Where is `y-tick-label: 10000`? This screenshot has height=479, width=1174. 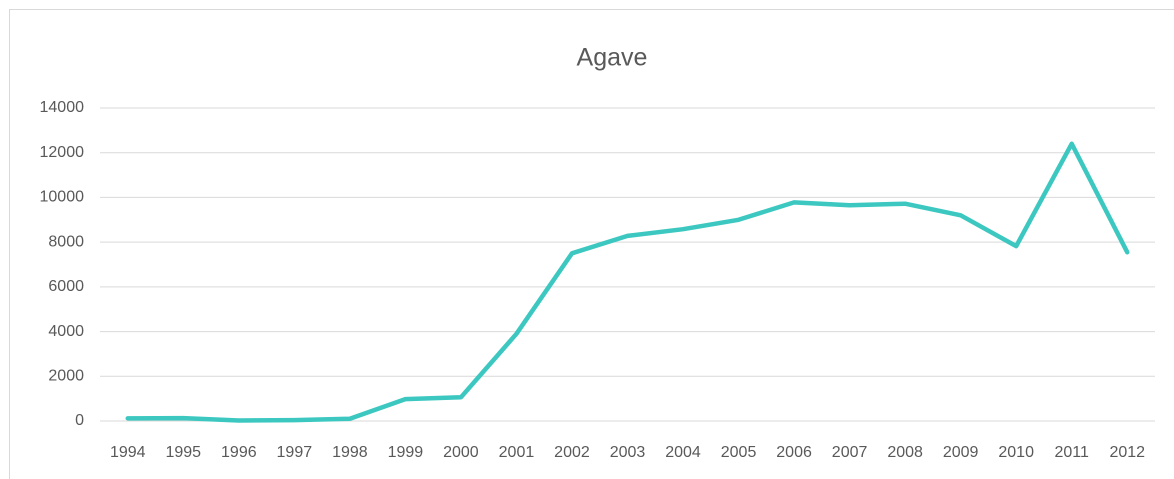
y-tick-label: 10000 is located at coordinates (62, 197).